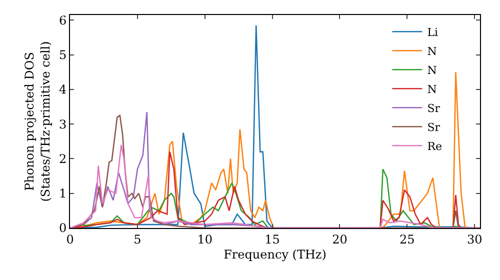 The width and height of the screenshot is (500, 280). I want to click on y-tick-label: 5, so click(62, 55).